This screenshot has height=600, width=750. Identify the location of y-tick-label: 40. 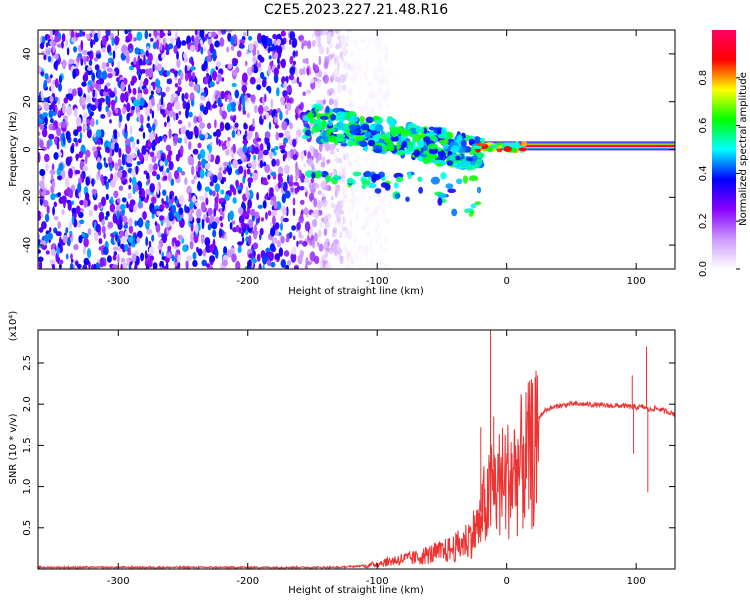
(27, 54).